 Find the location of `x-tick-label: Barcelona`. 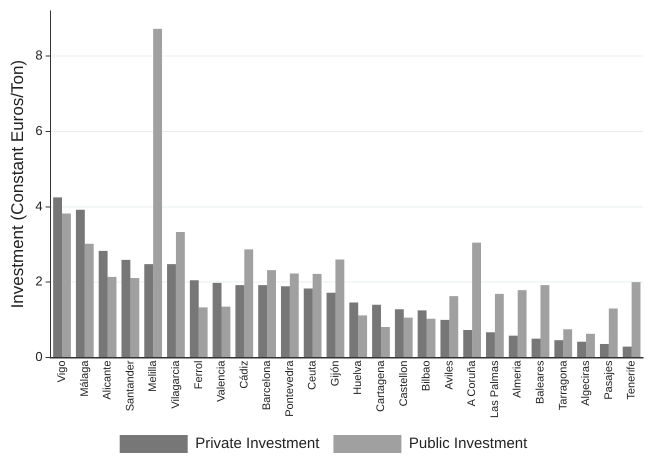

x-tick-label: Barcelona is located at coordinates (267, 385).